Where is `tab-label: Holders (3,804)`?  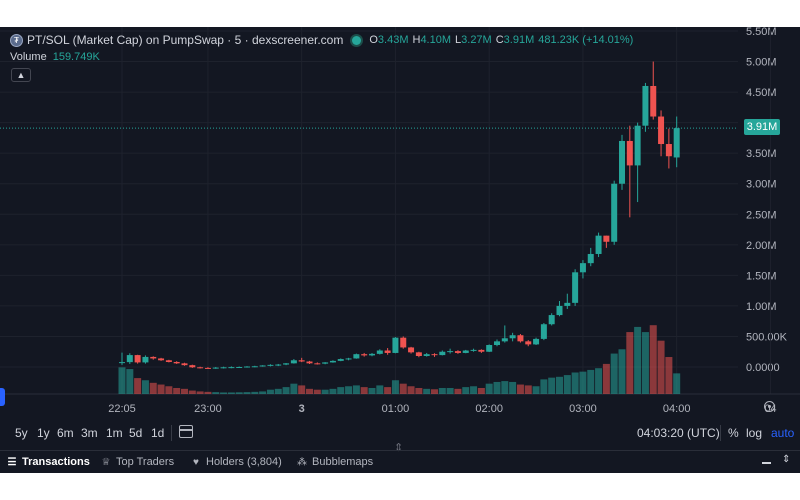 tab-label: Holders (3,804) is located at coordinates (244, 462).